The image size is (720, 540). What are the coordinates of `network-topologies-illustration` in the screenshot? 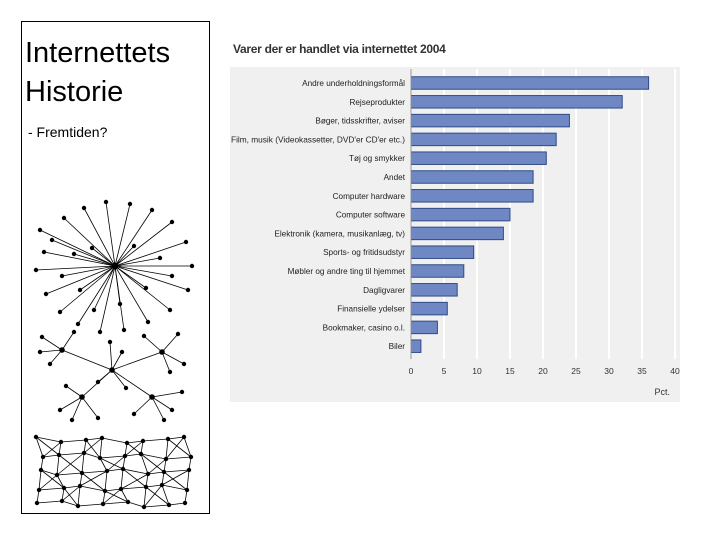 It's located at (114, 354).